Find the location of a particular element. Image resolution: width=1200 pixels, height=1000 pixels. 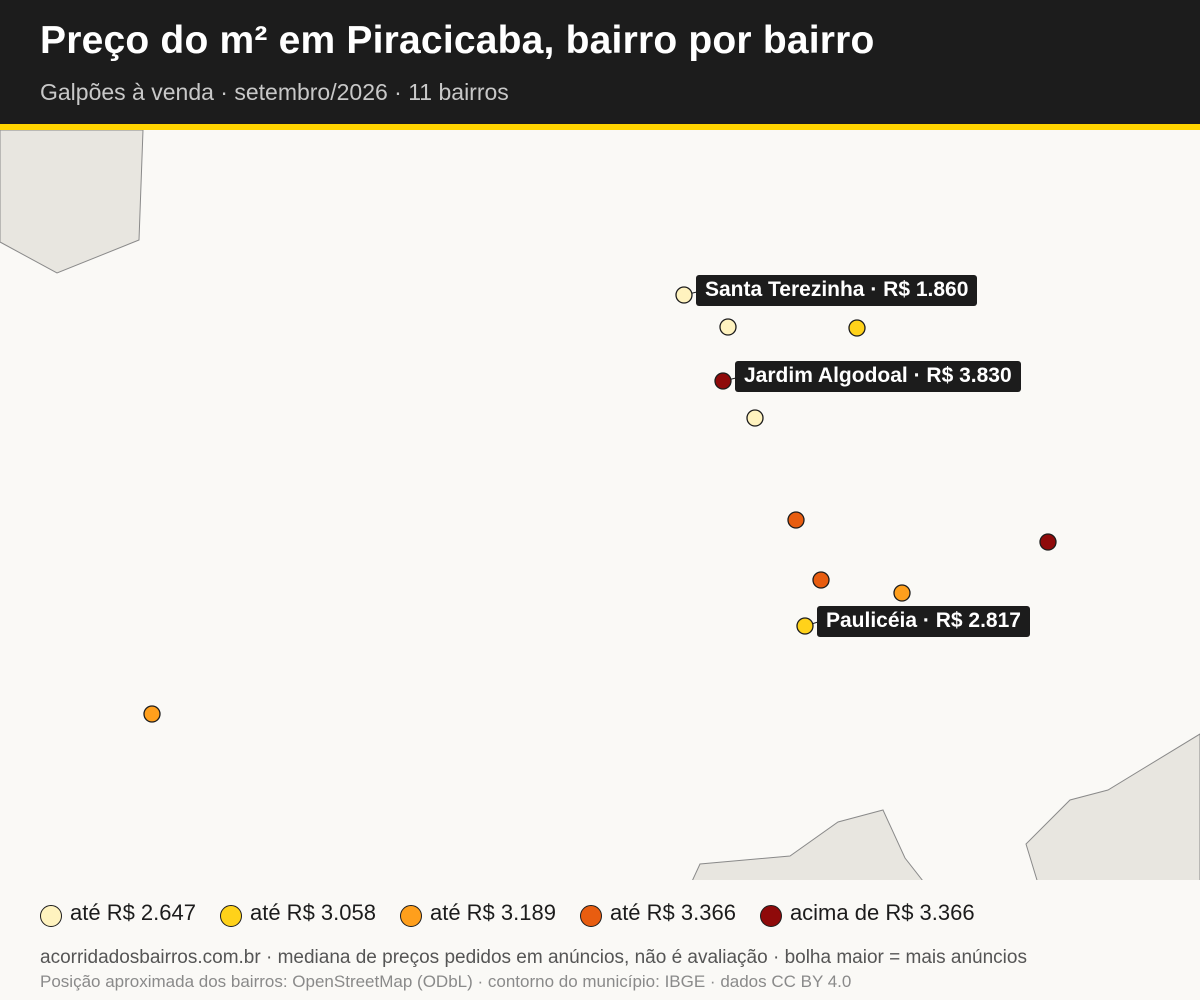

outside-region-northwest is located at coordinates (72, 202).